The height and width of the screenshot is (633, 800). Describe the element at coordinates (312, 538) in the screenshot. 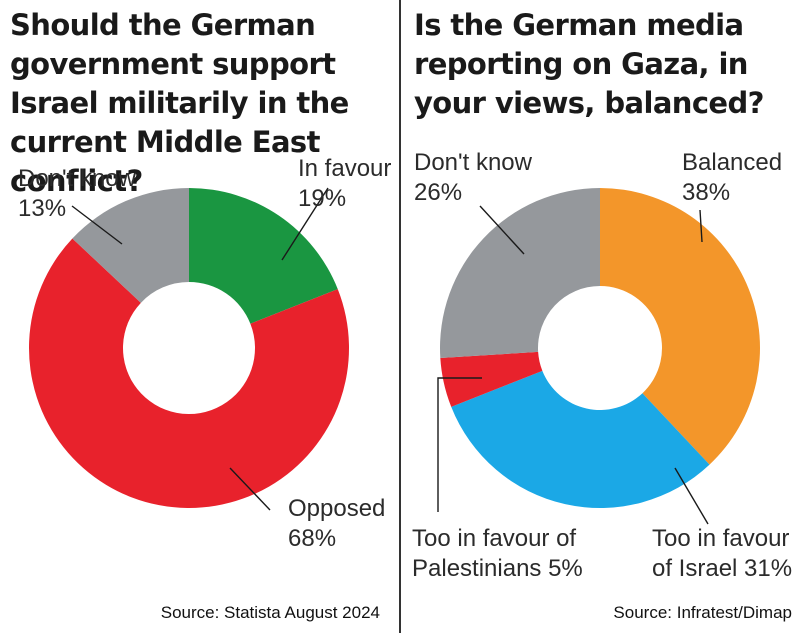

I see `label-opposed-value: 68%` at that location.